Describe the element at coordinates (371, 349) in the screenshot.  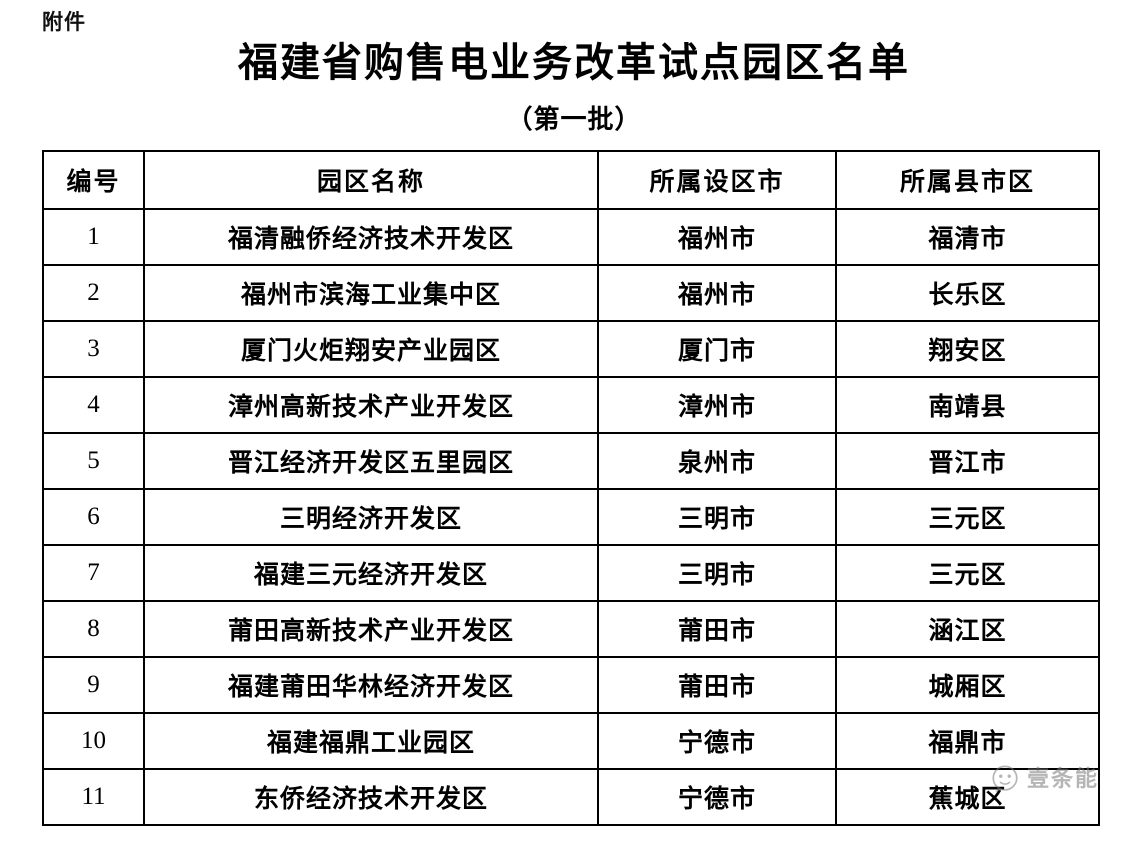
I see `table-cell-name: 厦门火炬翔安产业园区` at that location.